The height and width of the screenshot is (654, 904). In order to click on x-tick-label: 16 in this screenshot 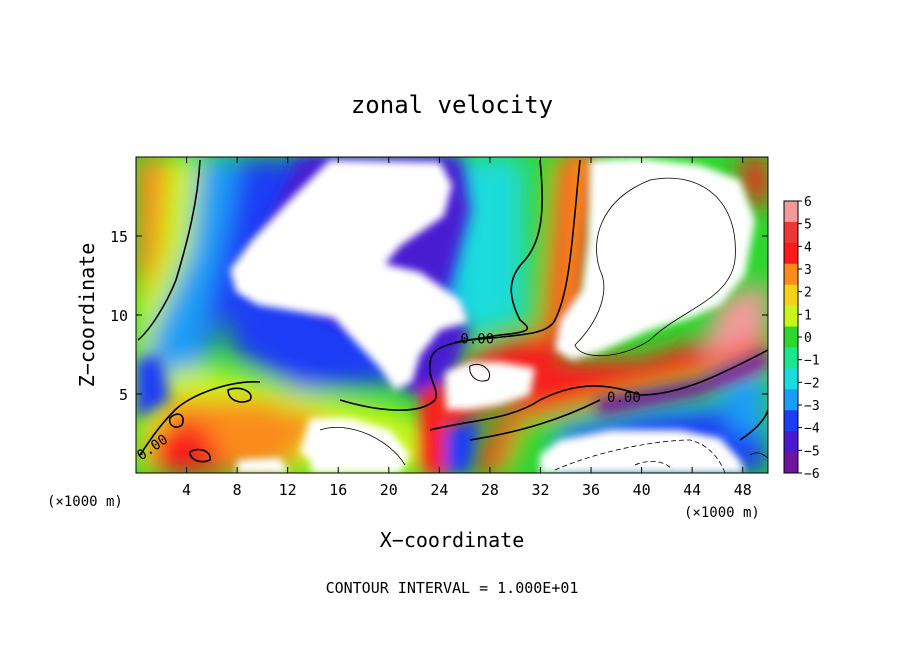, I will do `click(338, 490)`.